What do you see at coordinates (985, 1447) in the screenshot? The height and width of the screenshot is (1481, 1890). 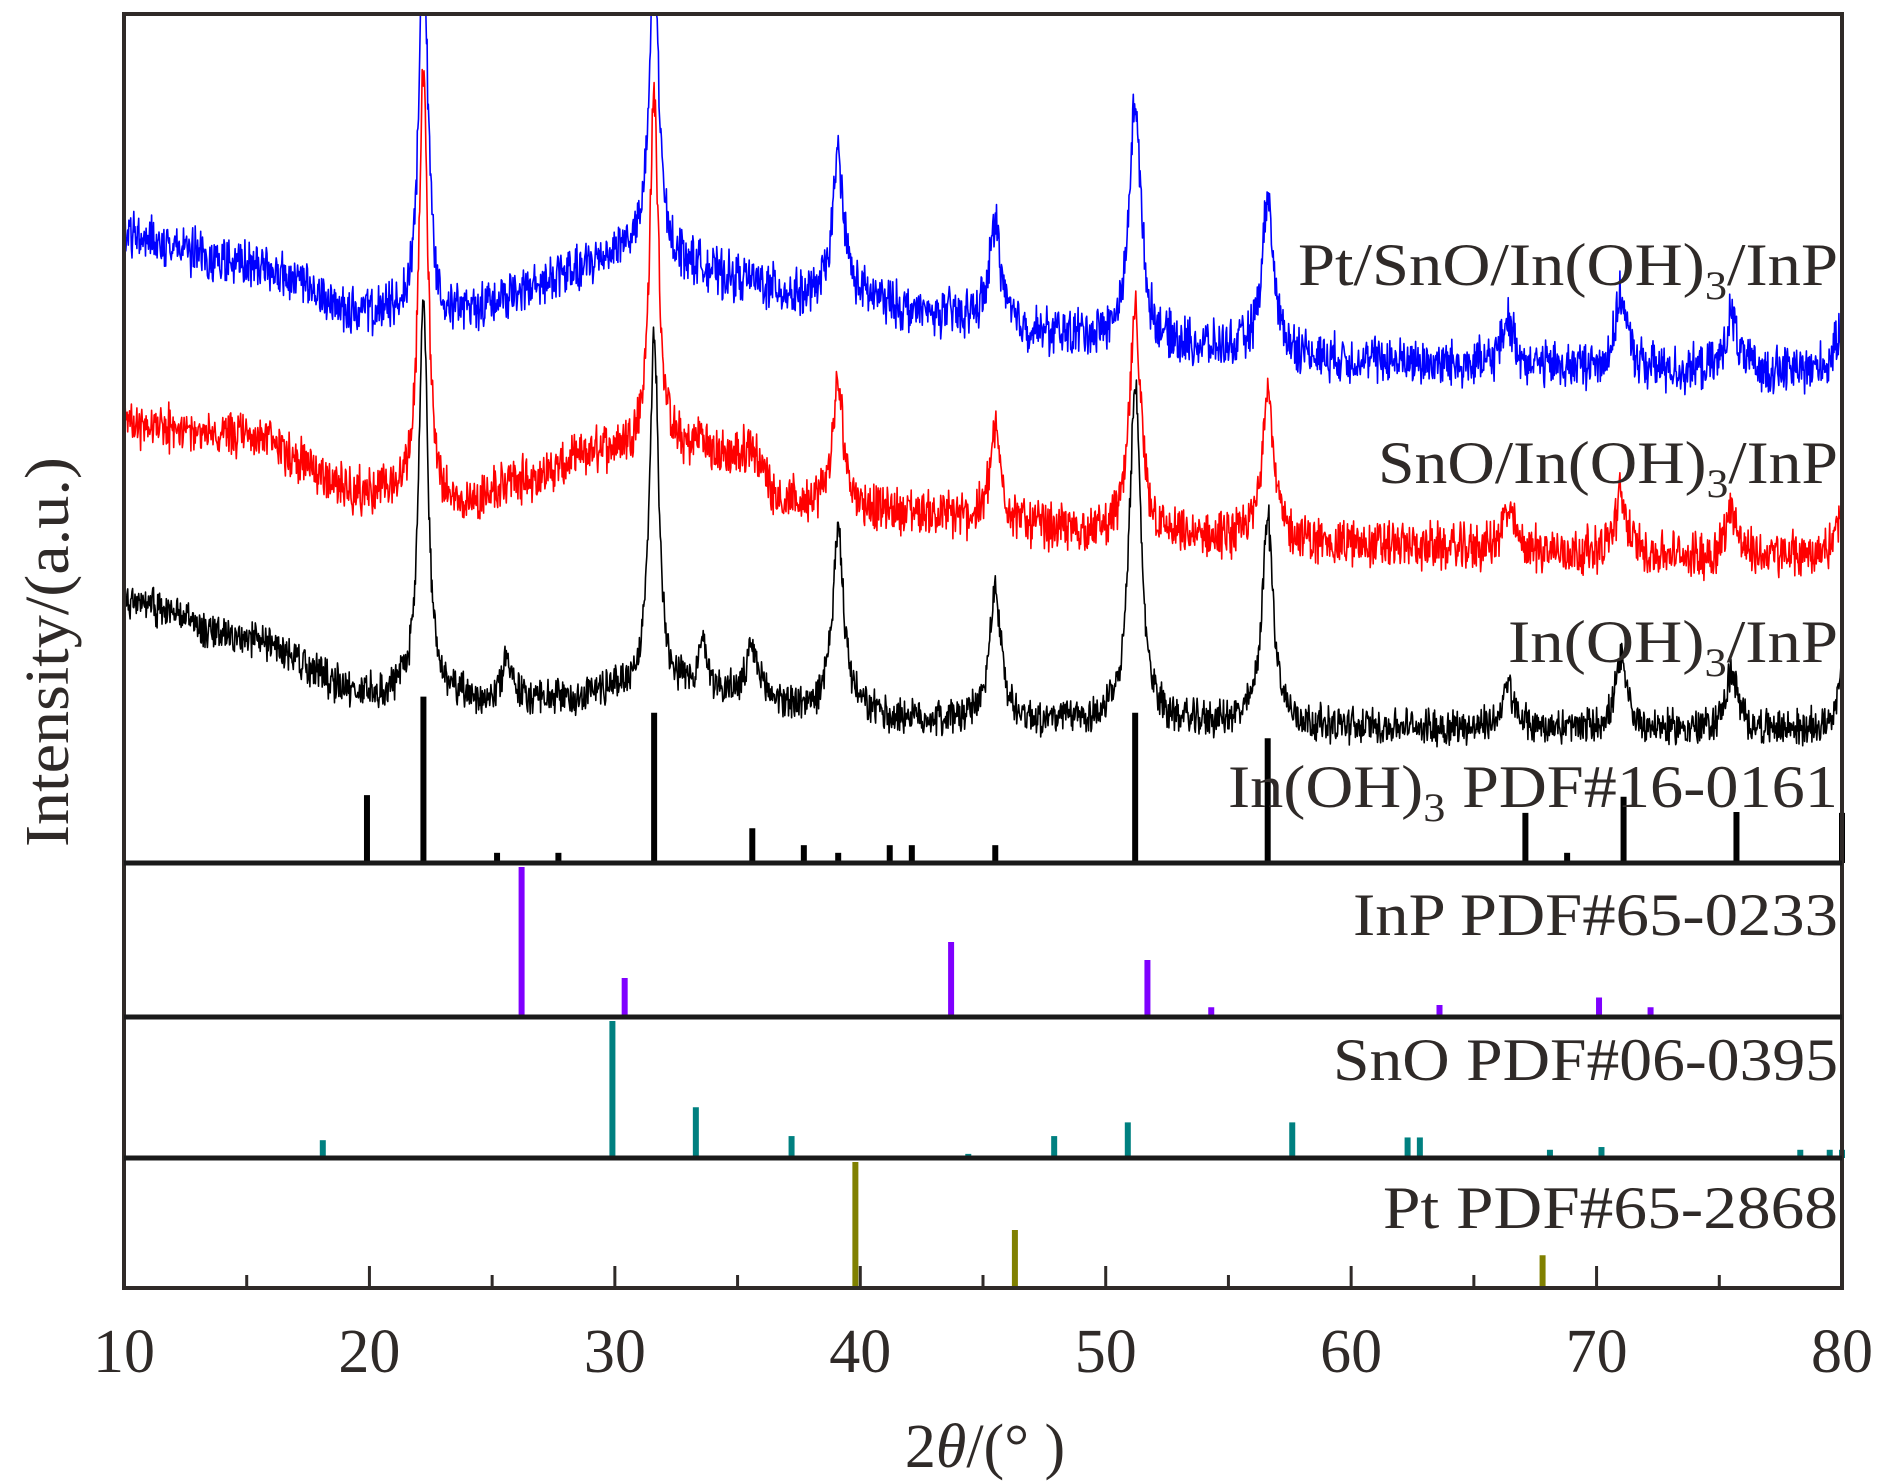 I see `x-axis-title: 2θ/(° )` at bounding box center [985, 1447].